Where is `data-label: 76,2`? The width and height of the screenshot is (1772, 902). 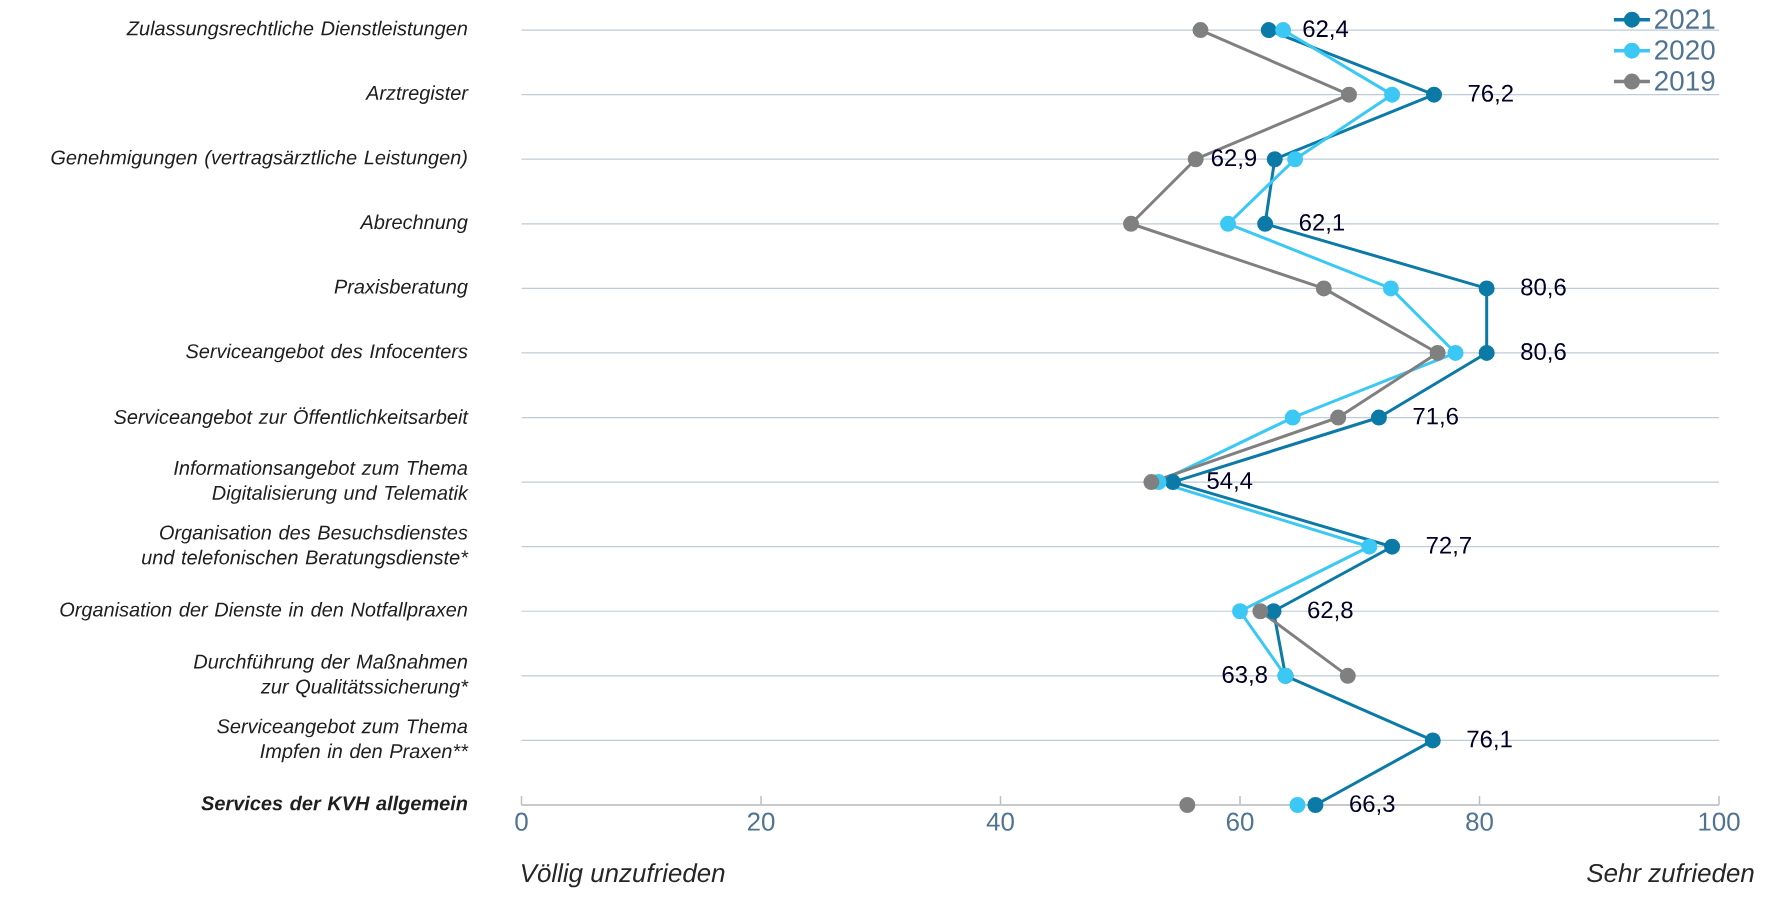 data-label: 76,2 is located at coordinates (1490, 94).